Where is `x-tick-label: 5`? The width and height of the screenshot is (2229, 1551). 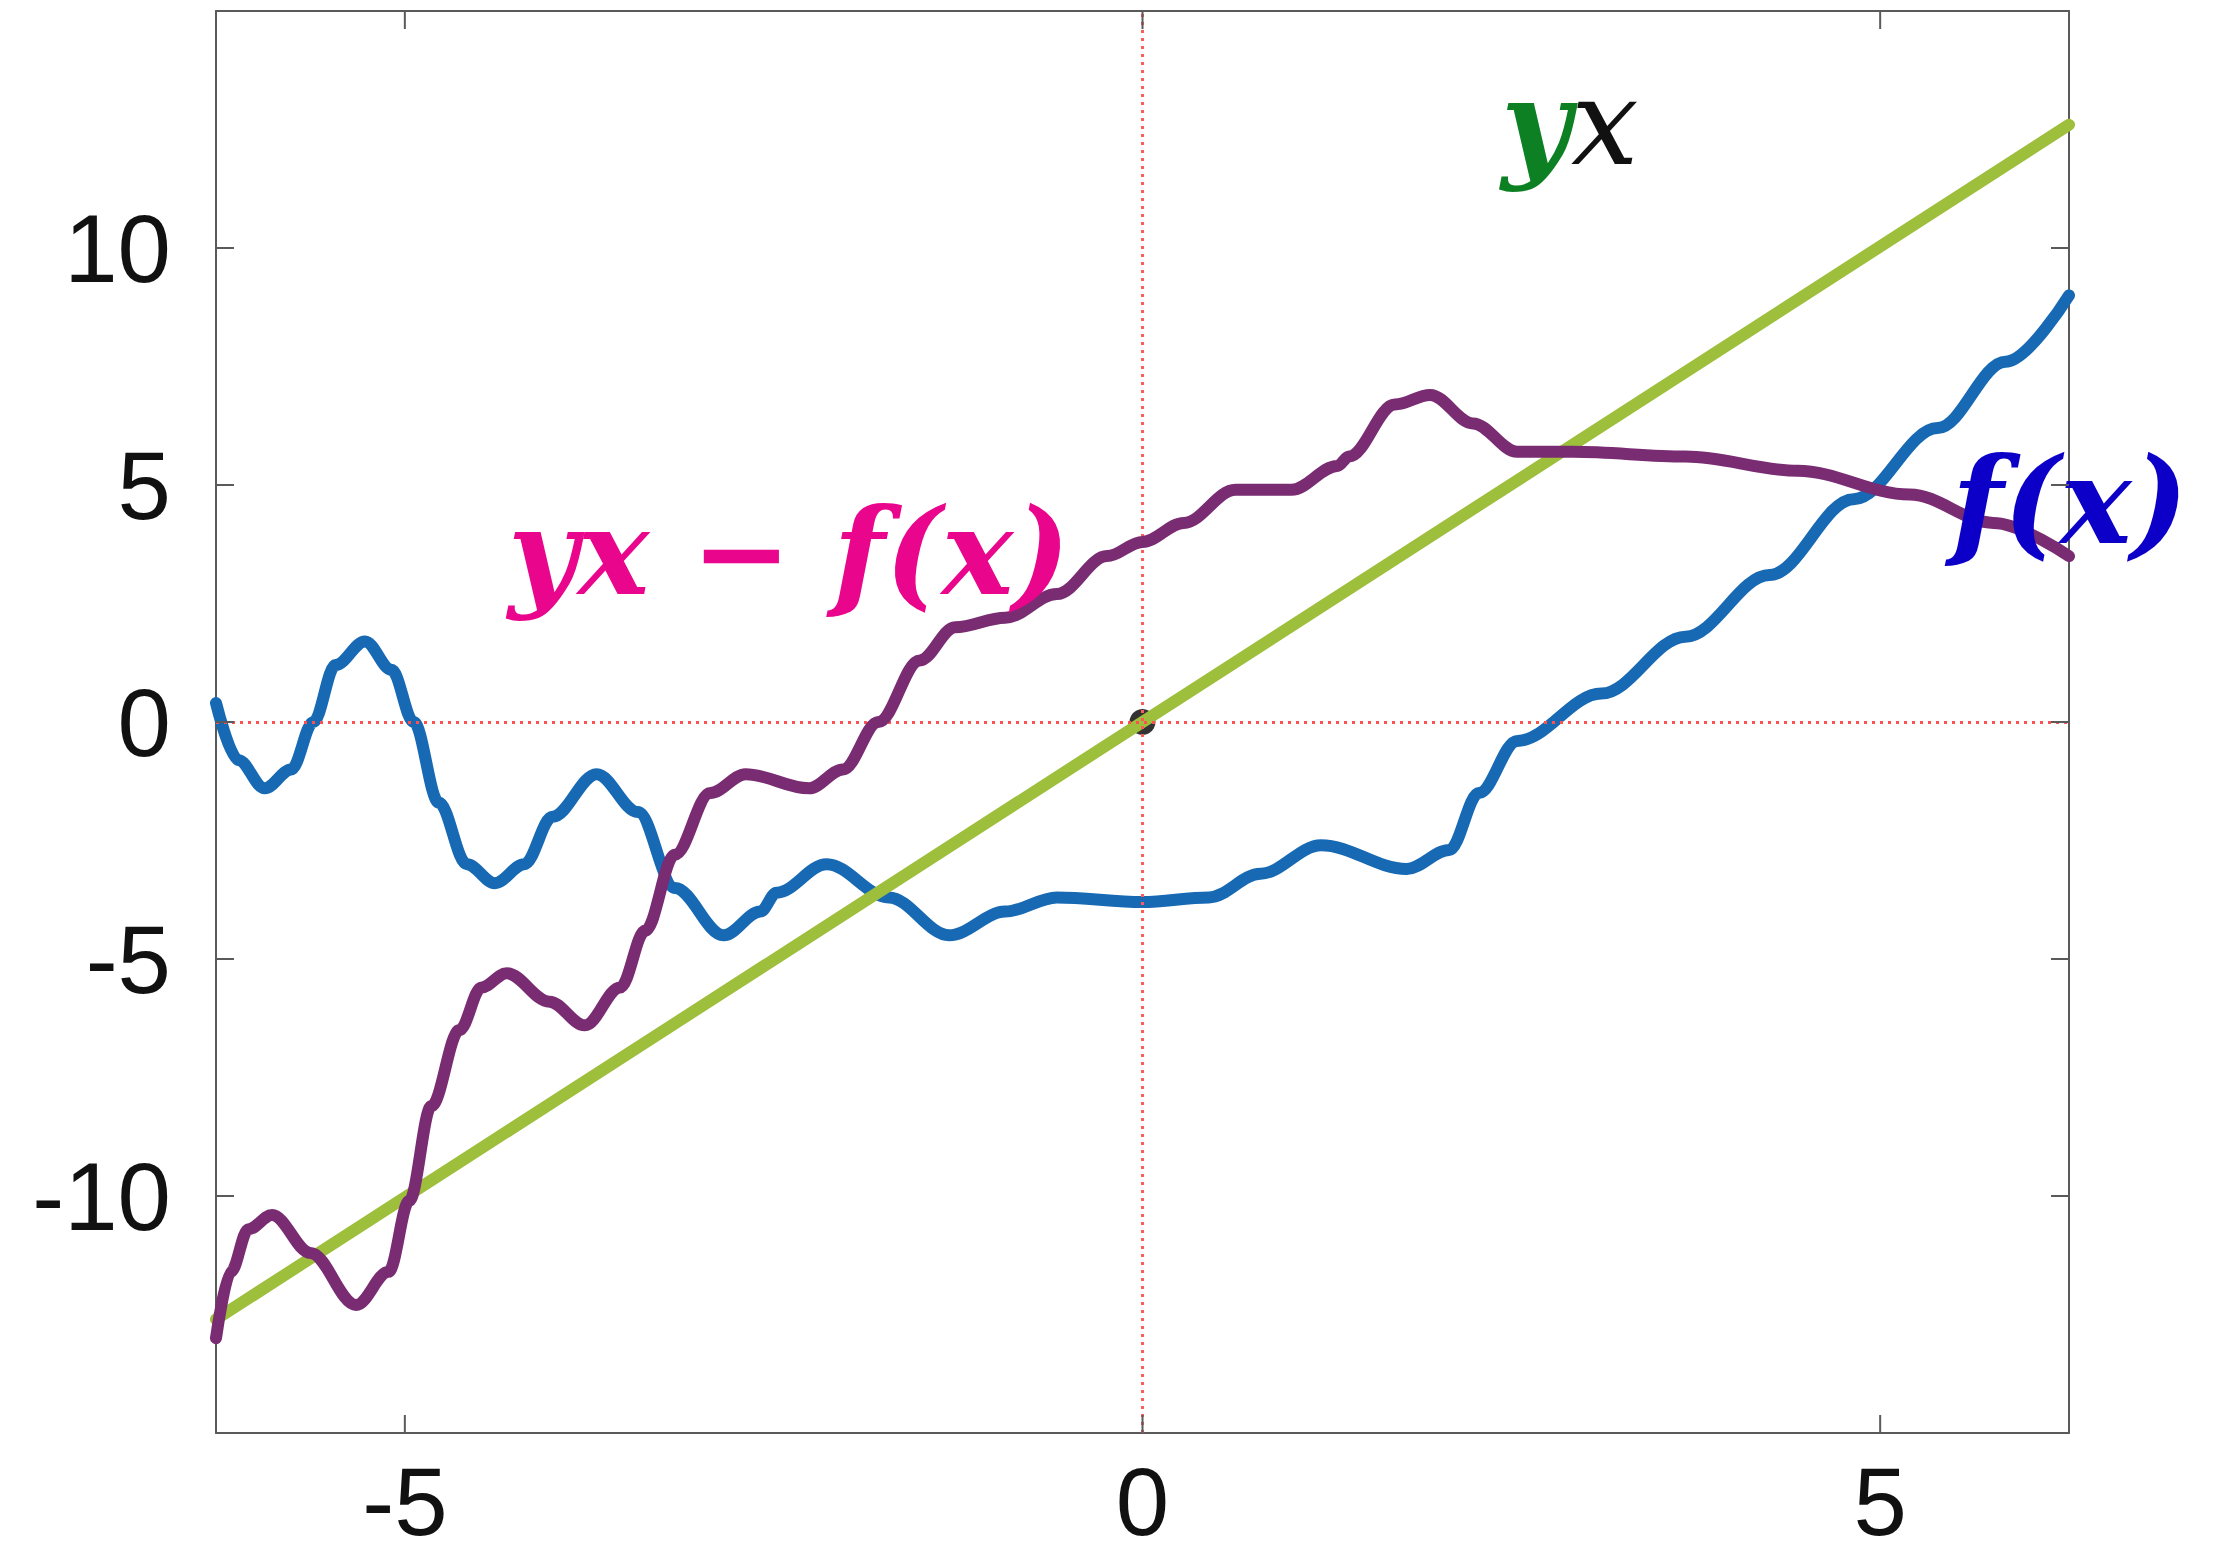
x-tick-label: 5 is located at coordinates (1880, 1499).